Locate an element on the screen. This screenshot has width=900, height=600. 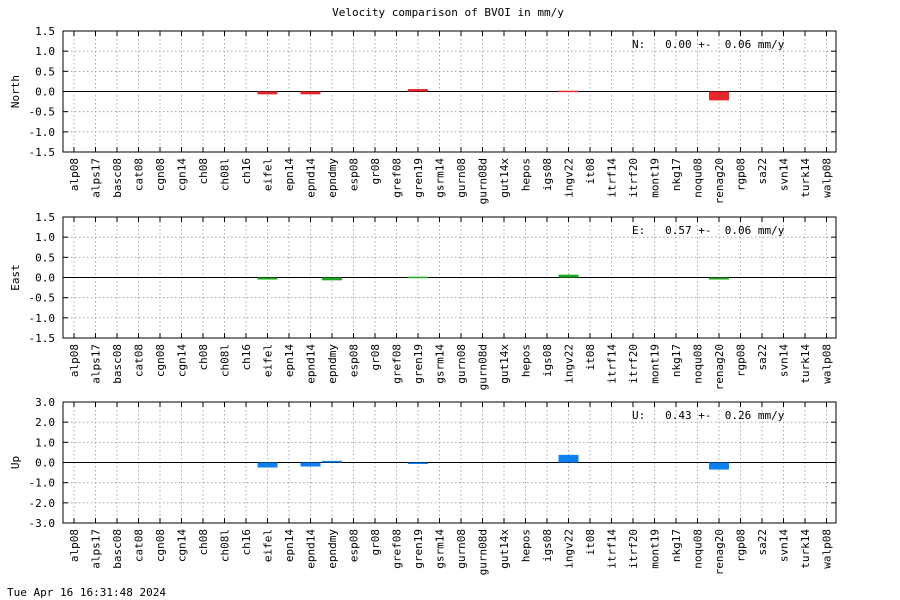
bar-up-eifel is located at coordinates (267, 465).